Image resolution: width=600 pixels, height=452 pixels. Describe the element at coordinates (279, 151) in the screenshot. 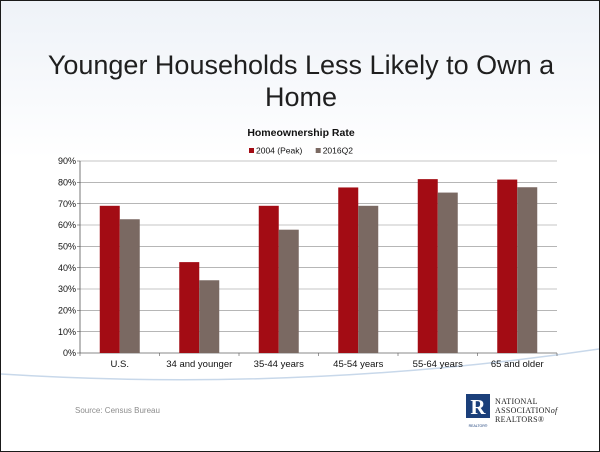

I see `legend-label-0: 2004 (Peak)` at that location.